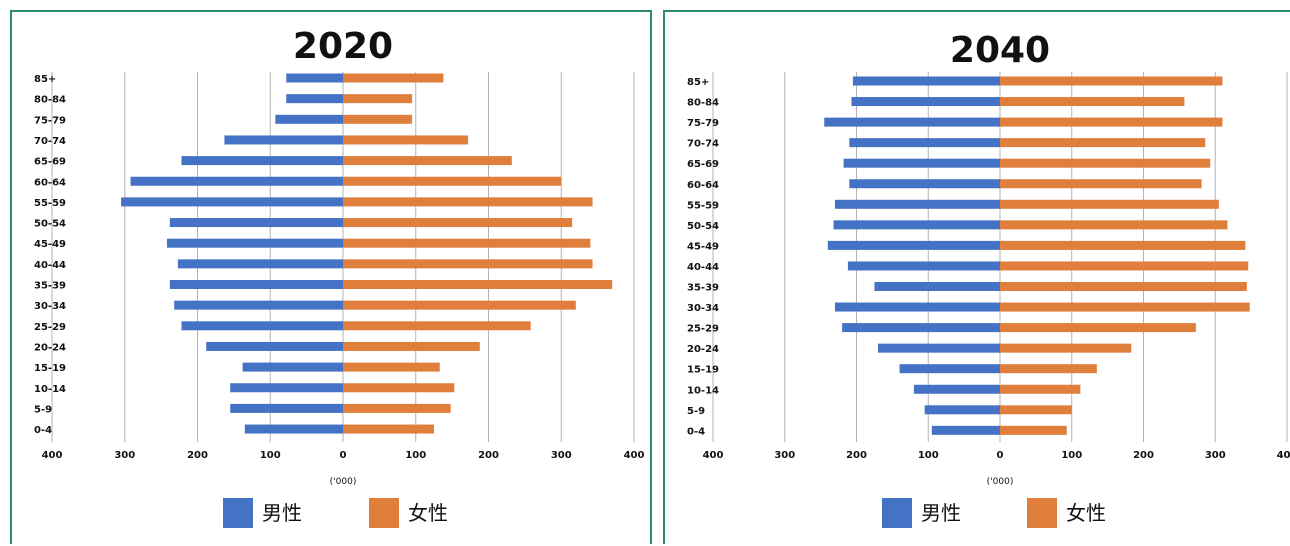 This screenshot has width=1290, height=546. Describe the element at coordinates (897, 513) in the screenshot. I see `legend-swatch-male` at that location.